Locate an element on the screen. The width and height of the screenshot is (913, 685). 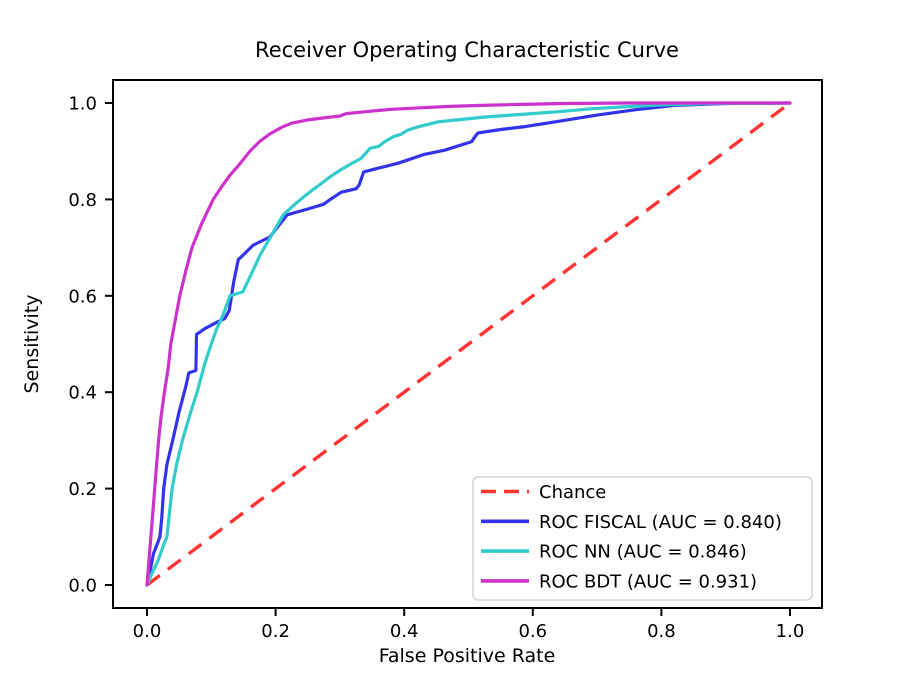
y-axis-ticks: 0.0 0.2 0.4 0.6 0.8 1.0 is located at coordinates (90, 345).